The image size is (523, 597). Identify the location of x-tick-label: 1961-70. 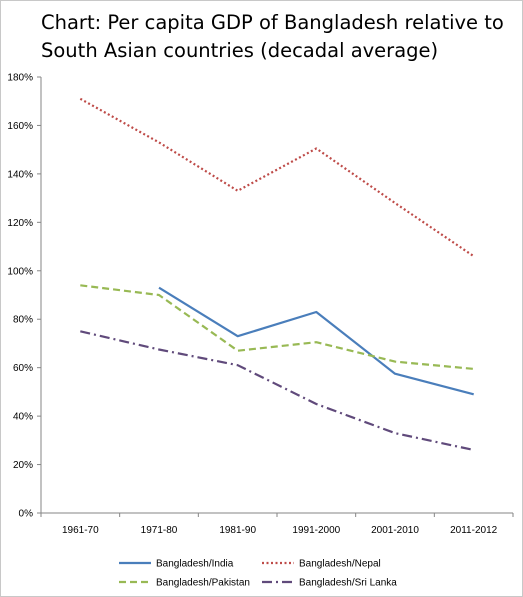
(80, 530).